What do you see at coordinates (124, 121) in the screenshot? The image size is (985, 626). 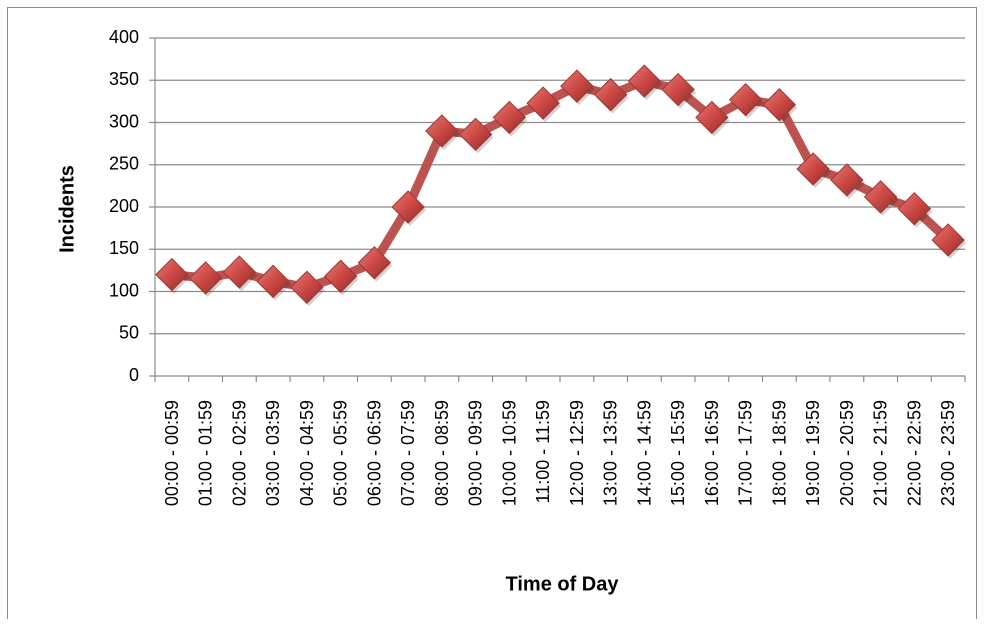 I see `y-tick-label: 300` at bounding box center [124, 121].